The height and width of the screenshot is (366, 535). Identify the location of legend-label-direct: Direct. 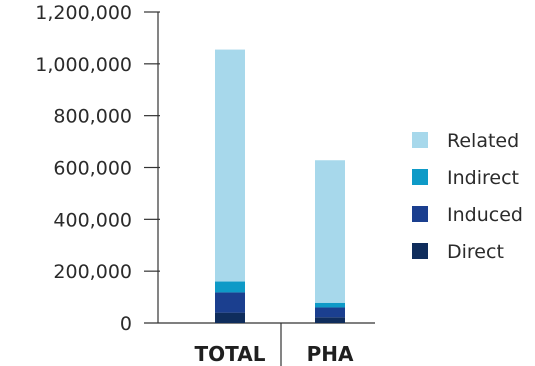
(475, 252).